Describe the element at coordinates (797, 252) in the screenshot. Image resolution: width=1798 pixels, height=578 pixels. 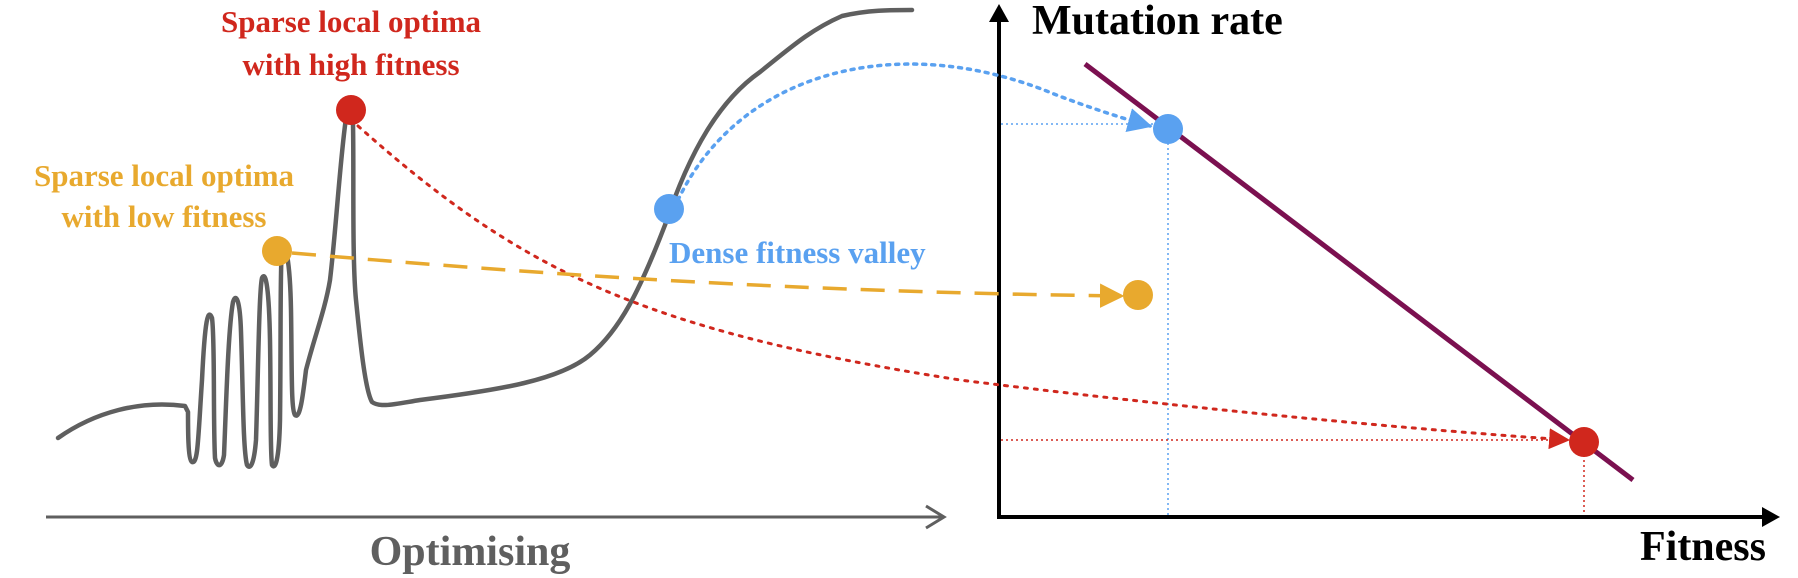
I see `dense-valley-label: Dense fitness valley` at that location.